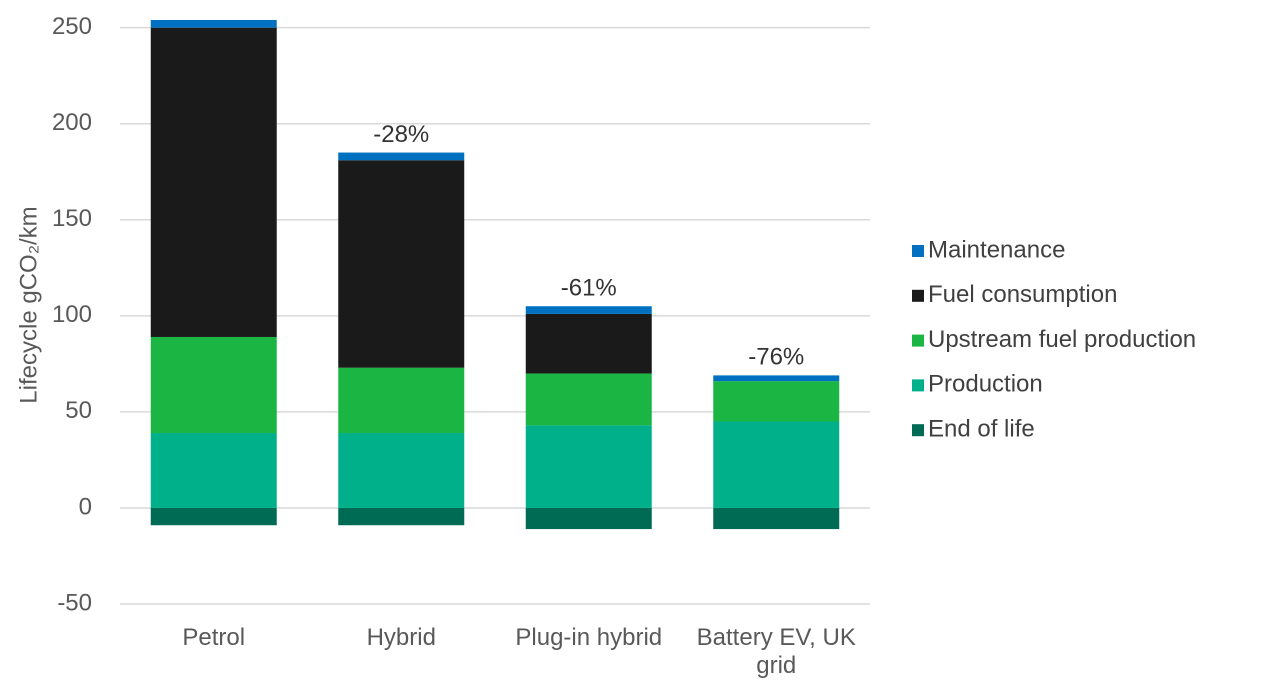 The width and height of the screenshot is (1264, 687). I want to click on legend-label: Upstream fuel production, so click(1062, 339).